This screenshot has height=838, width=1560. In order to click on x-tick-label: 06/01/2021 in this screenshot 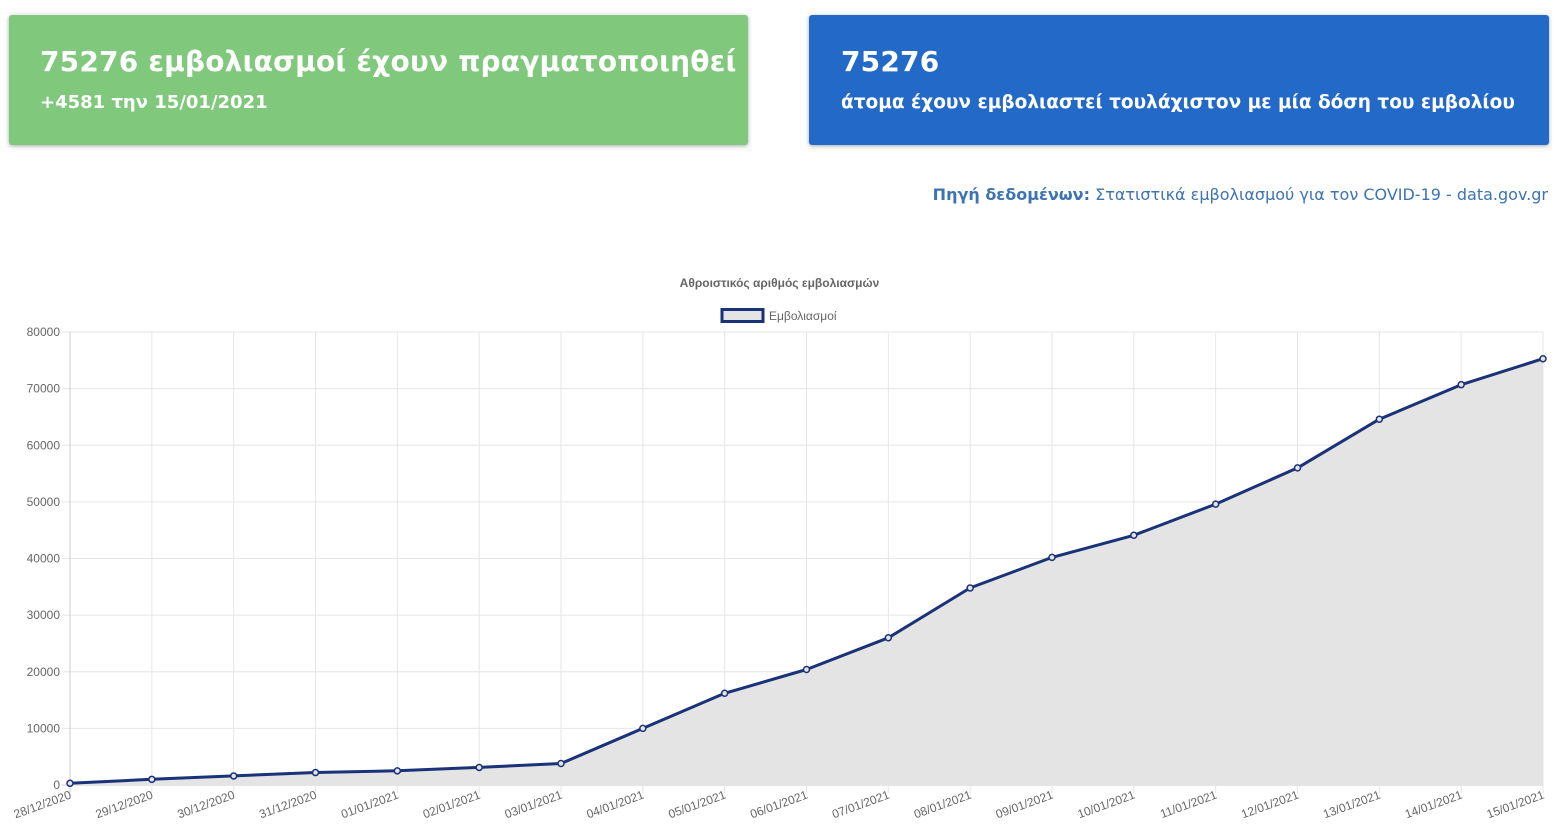, I will do `click(779, 805)`.